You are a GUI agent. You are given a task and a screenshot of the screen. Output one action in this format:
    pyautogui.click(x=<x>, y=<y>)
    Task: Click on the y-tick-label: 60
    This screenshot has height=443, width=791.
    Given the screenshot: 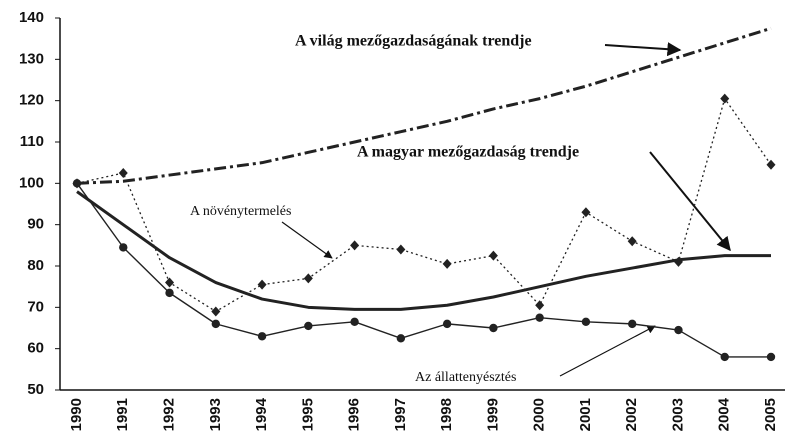 What is the action you would take?
    pyautogui.click(x=35, y=348)
    